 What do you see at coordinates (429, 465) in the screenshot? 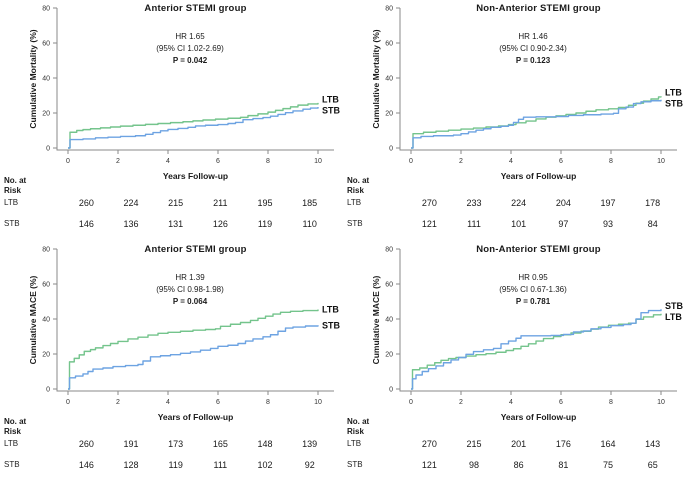
I see `risk-count: 121` at bounding box center [429, 465].